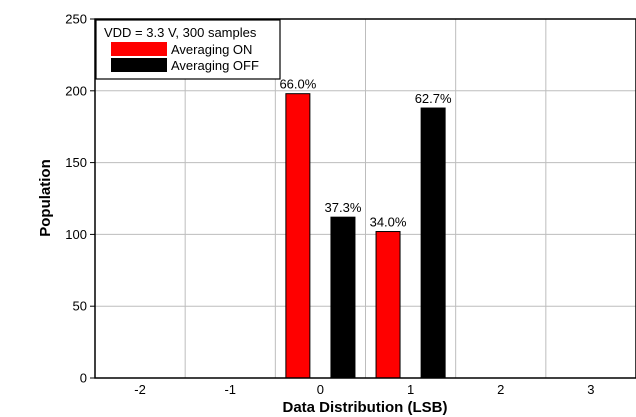 This screenshot has height=417, width=636. I want to click on data-label: 34.0%, so click(388, 222).